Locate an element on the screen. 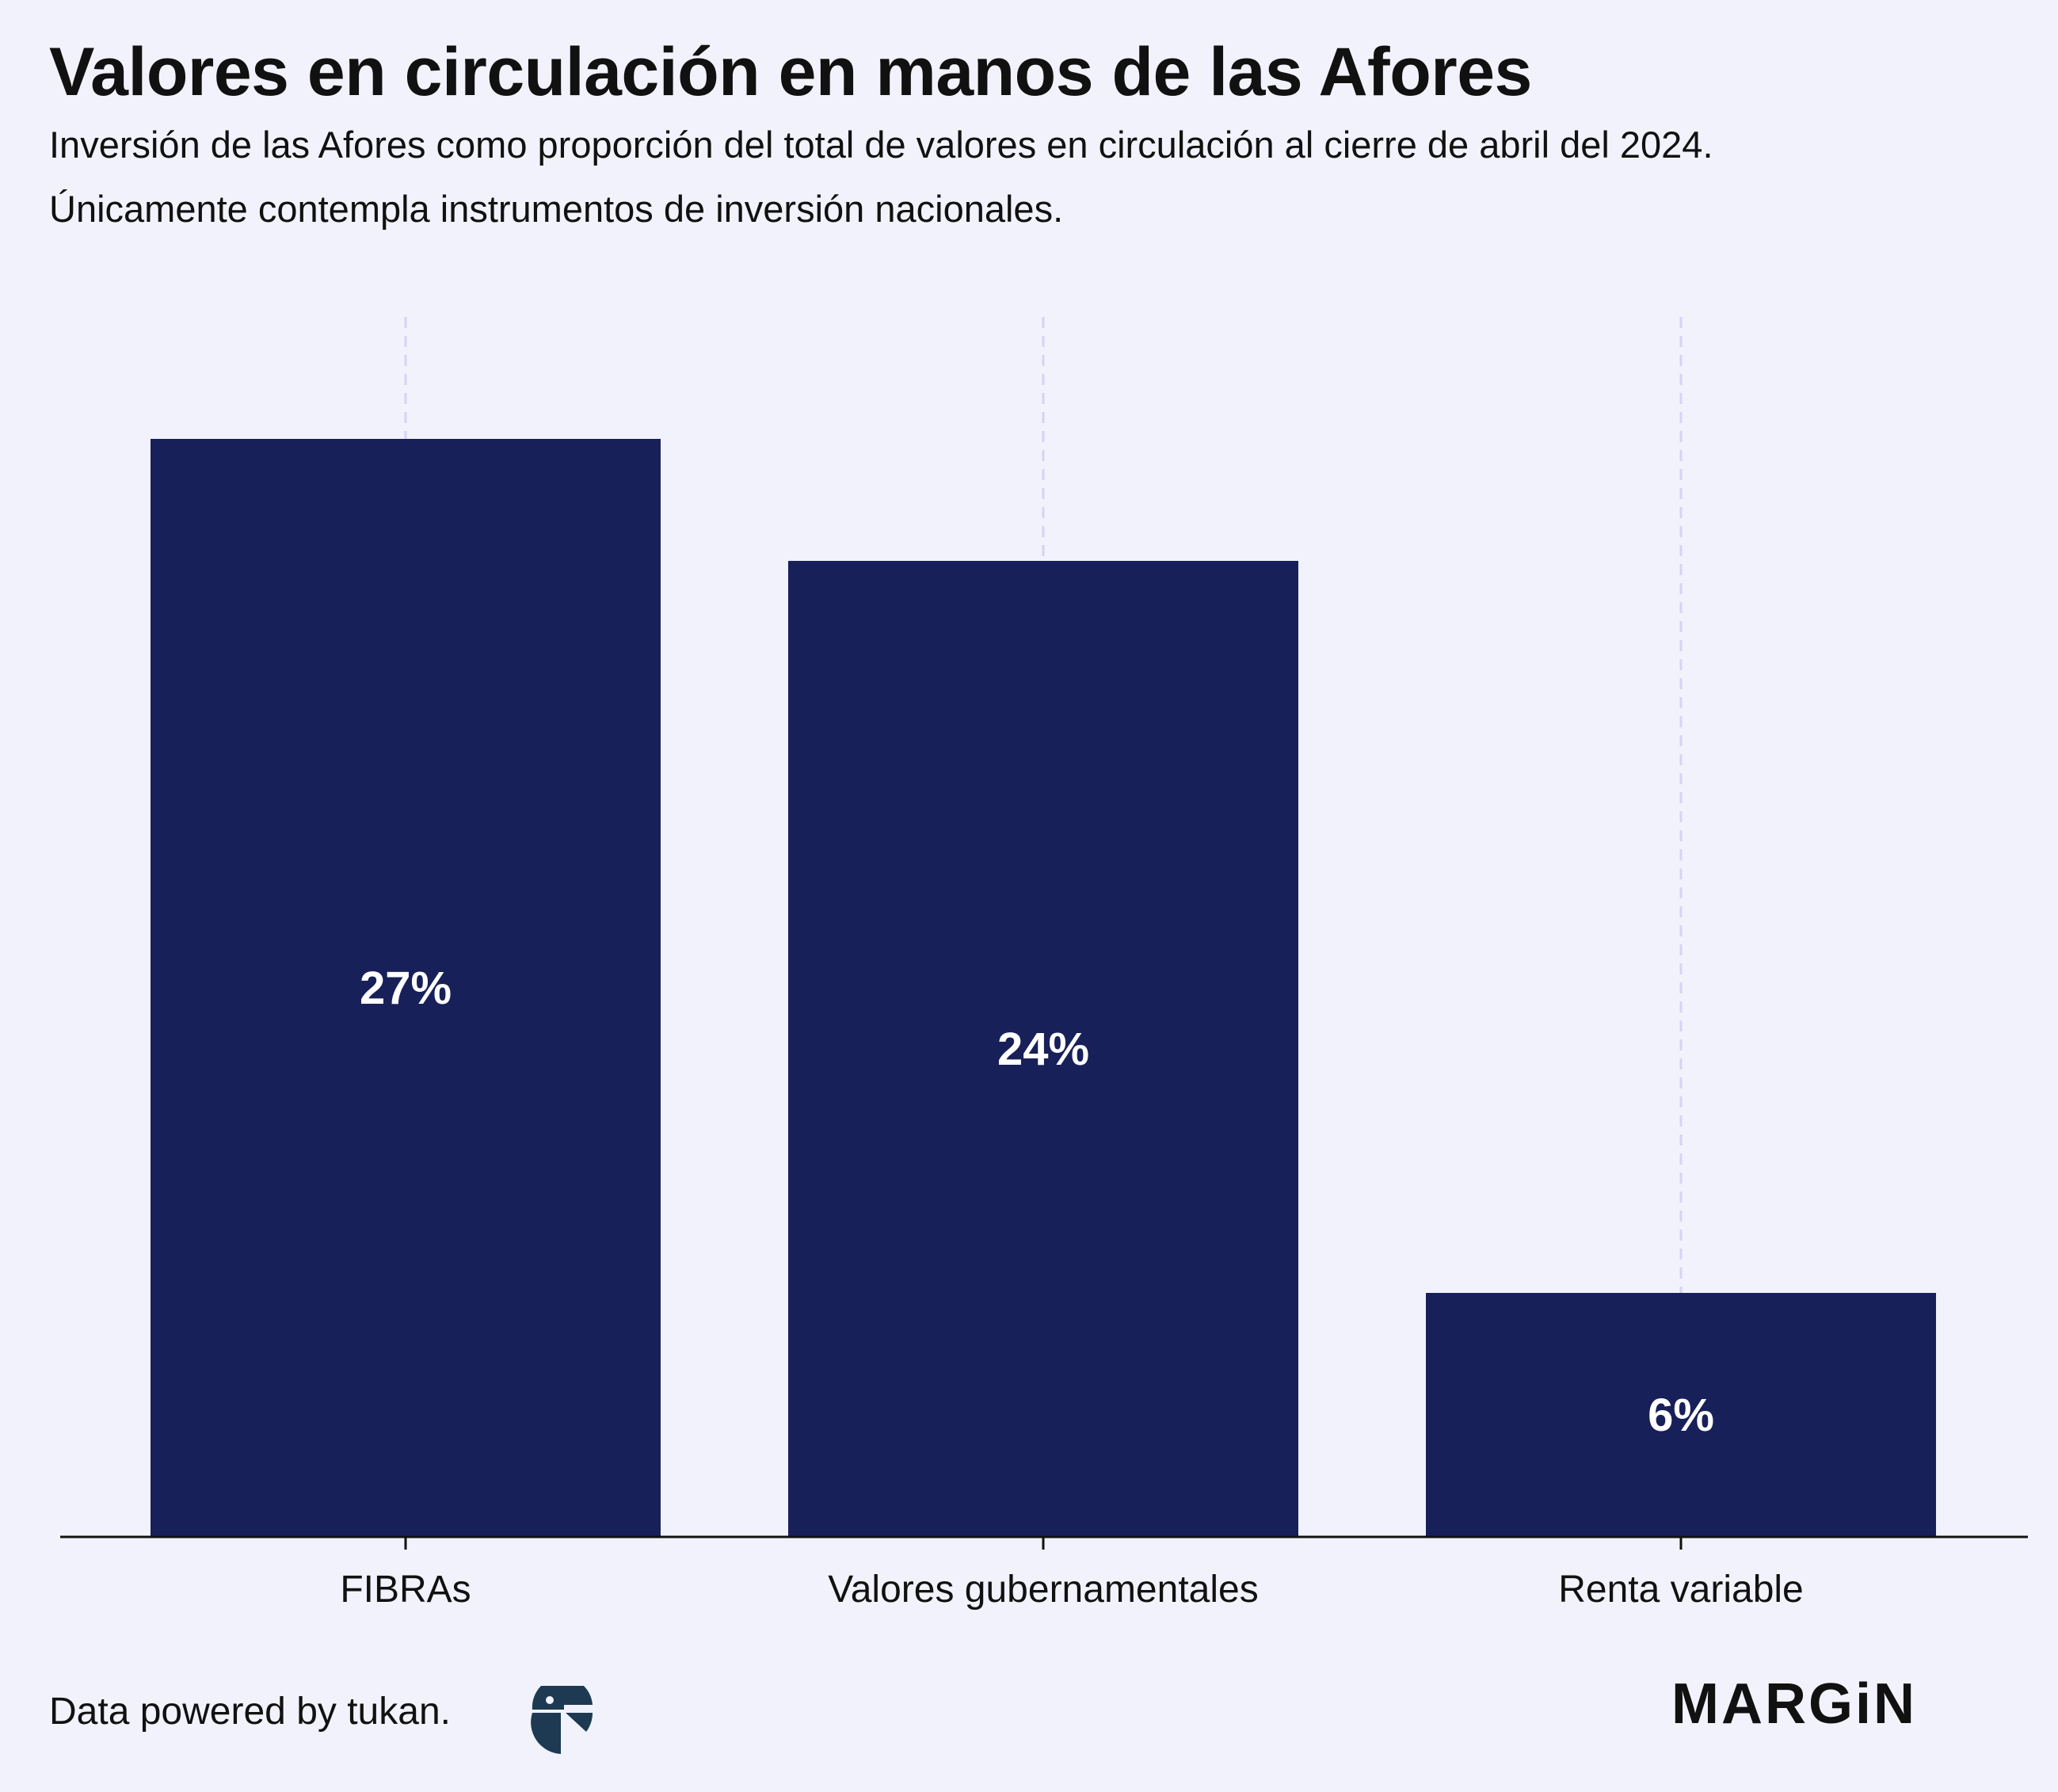 The height and width of the screenshot is (1792, 2058). footer-credit: Data powered by tukan. is located at coordinates (250, 1712).